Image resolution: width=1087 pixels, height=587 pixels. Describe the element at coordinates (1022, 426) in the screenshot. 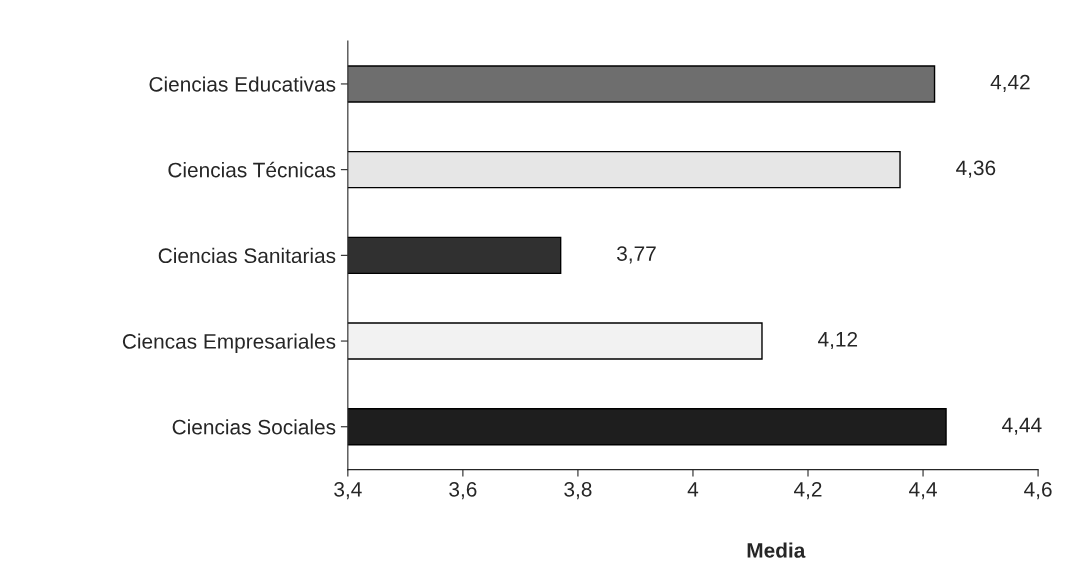

I see `data-label: 4,44` at that location.